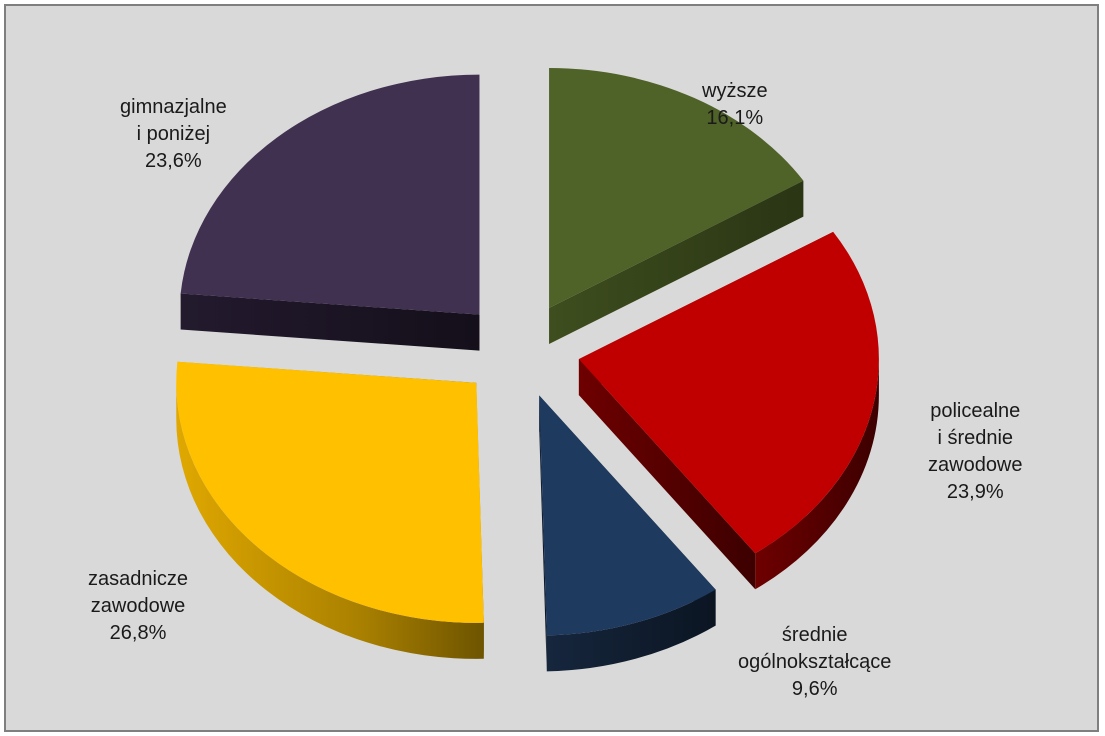 This screenshot has width=1105, height=736. I want to click on slice-value-label: 9,6%, so click(814, 689).